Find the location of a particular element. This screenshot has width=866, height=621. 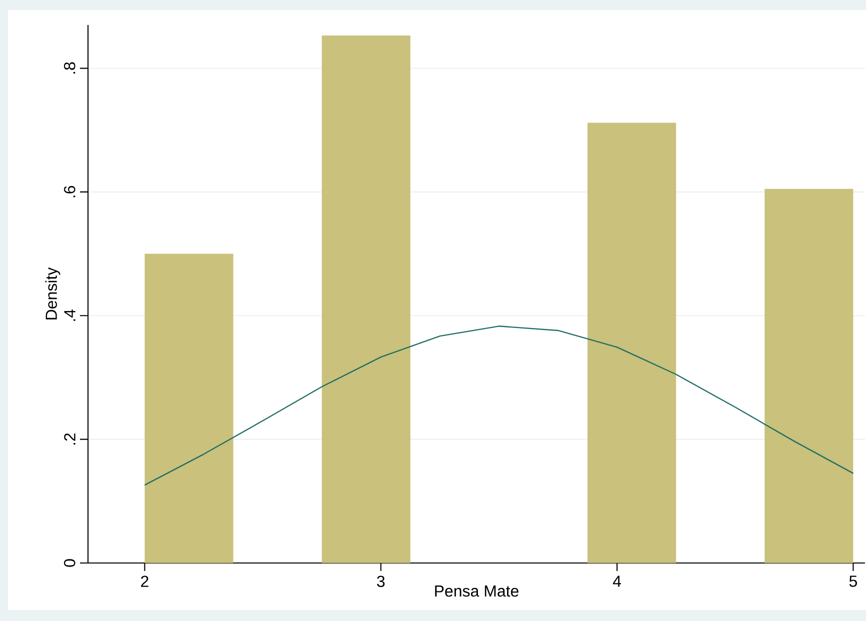

y-tick-label: .6 is located at coordinates (70, 192).